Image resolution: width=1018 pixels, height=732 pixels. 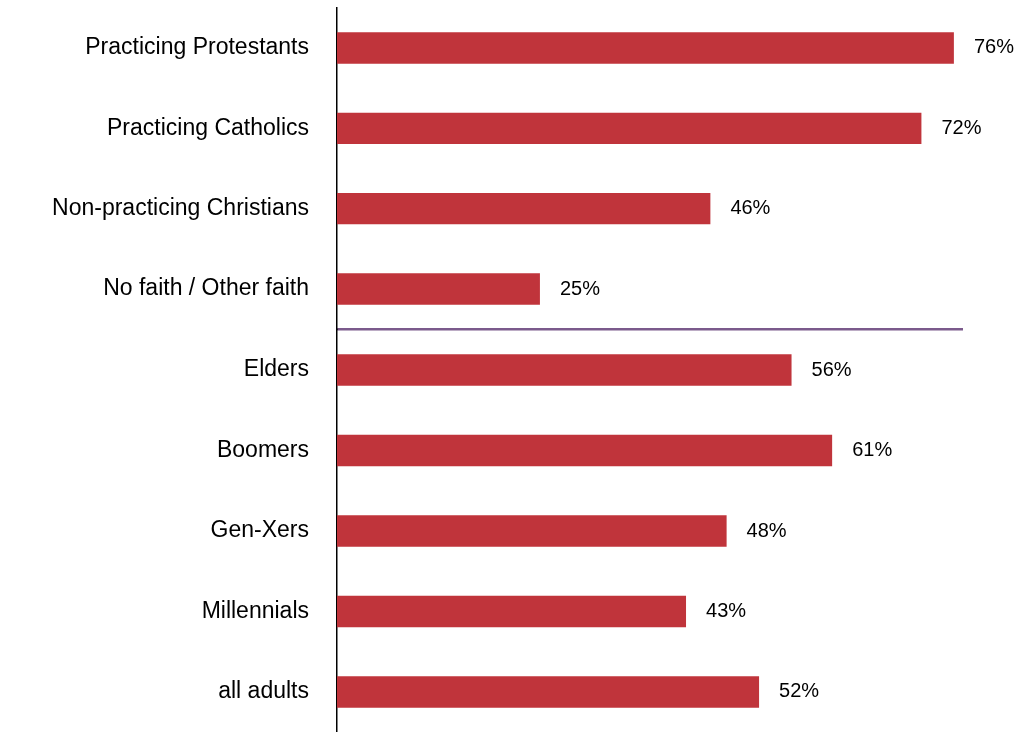 I want to click on data-label: 46%, so click(x=750, y=207).